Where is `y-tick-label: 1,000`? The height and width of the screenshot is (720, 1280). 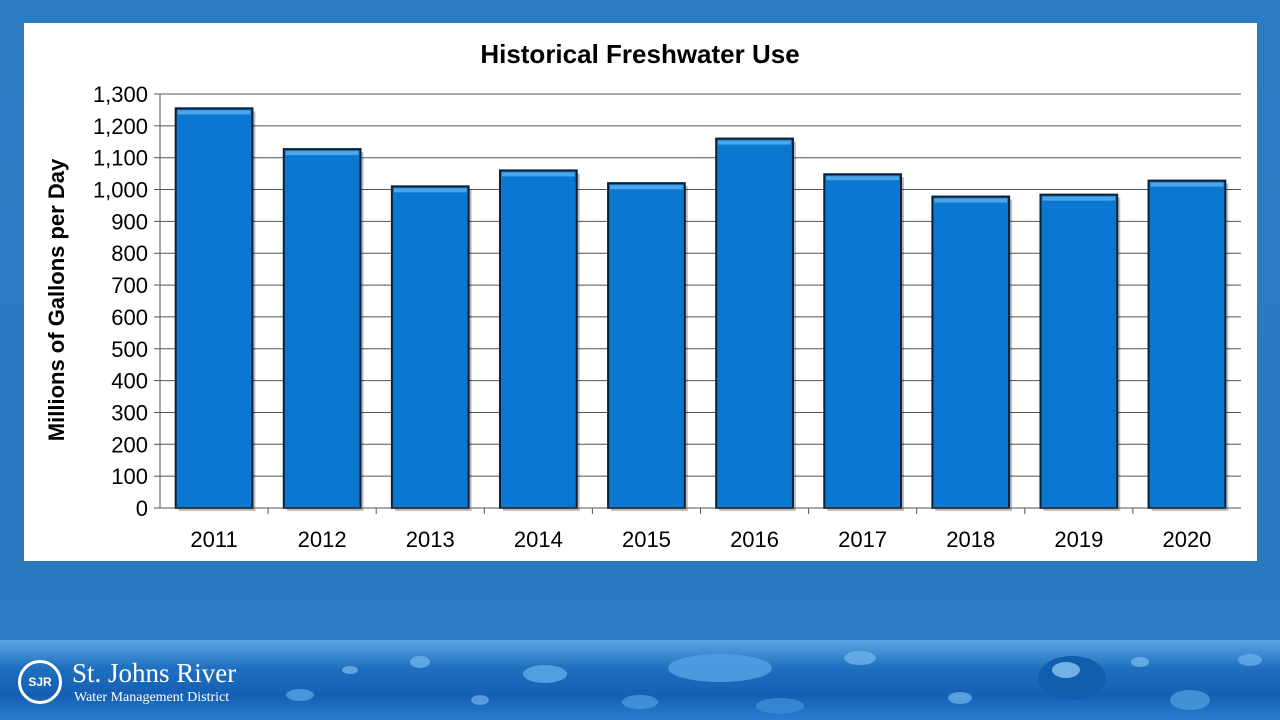
y-tick-label: 1,000 is located at coordinates (120, 190).